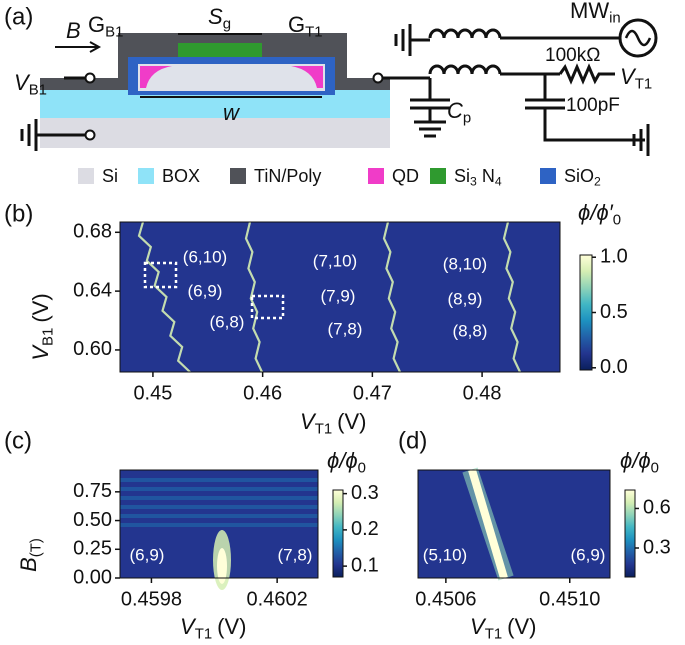  What do you see at coordinates (277, 599) in the screenshot?
I see `x-tick-label: 0.4602` at bounding box center [277, 599].